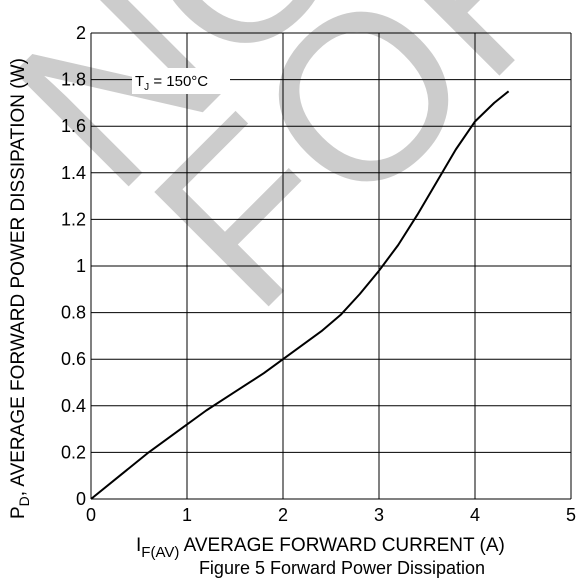  Describe the element at coordinates (139, 81) in the screenshot. I see `annotation-main: T` at that location.